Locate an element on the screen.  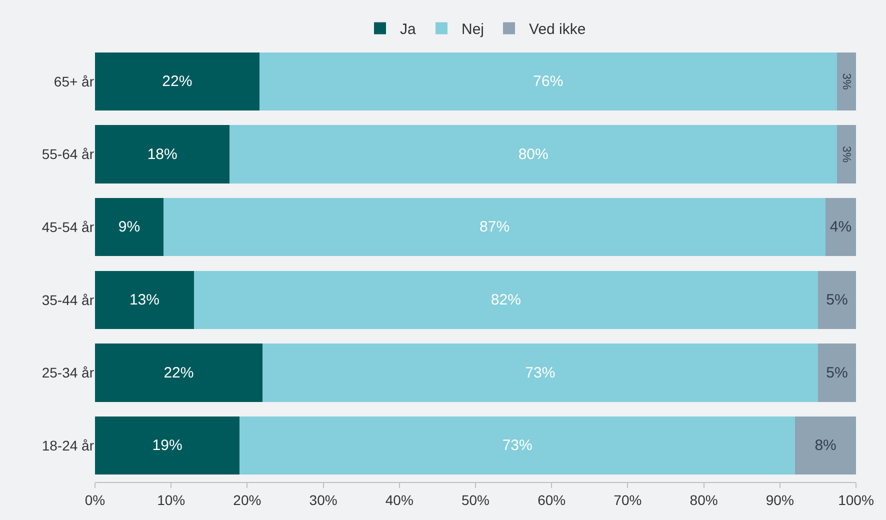
data-label: 80% is located at coordinates (533, 154).